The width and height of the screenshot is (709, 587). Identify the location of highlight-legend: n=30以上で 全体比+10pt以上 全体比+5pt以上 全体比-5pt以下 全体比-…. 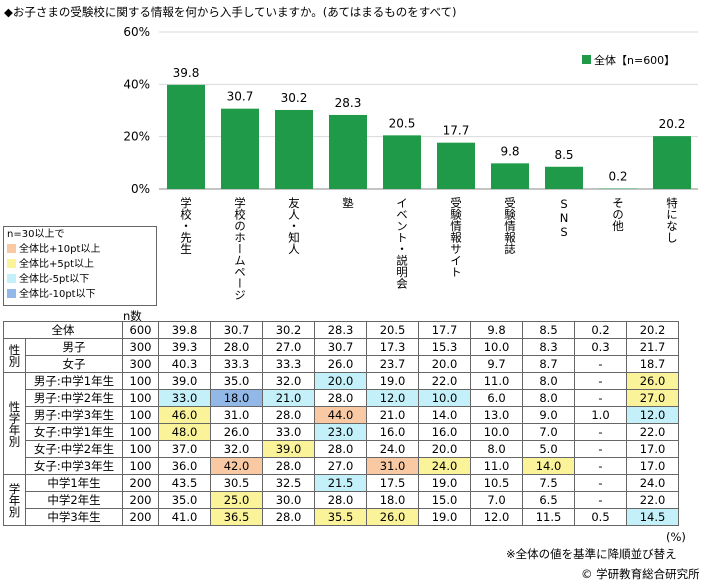
(80, 266).